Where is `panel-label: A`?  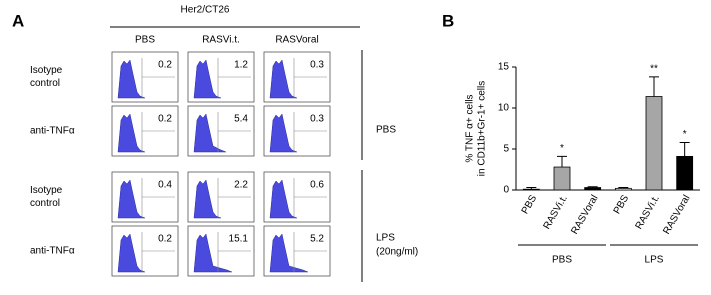 panel-label: A is located at coordinates (18, 20).